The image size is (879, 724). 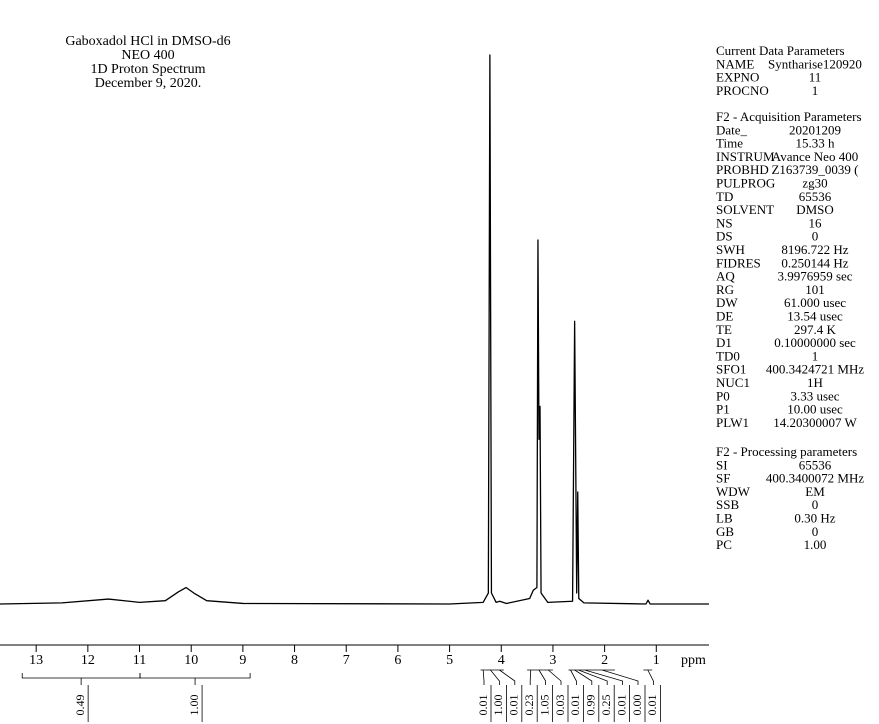 I want to click on parameter-value: Z163739_0039 (, so click(x=814, y=169).